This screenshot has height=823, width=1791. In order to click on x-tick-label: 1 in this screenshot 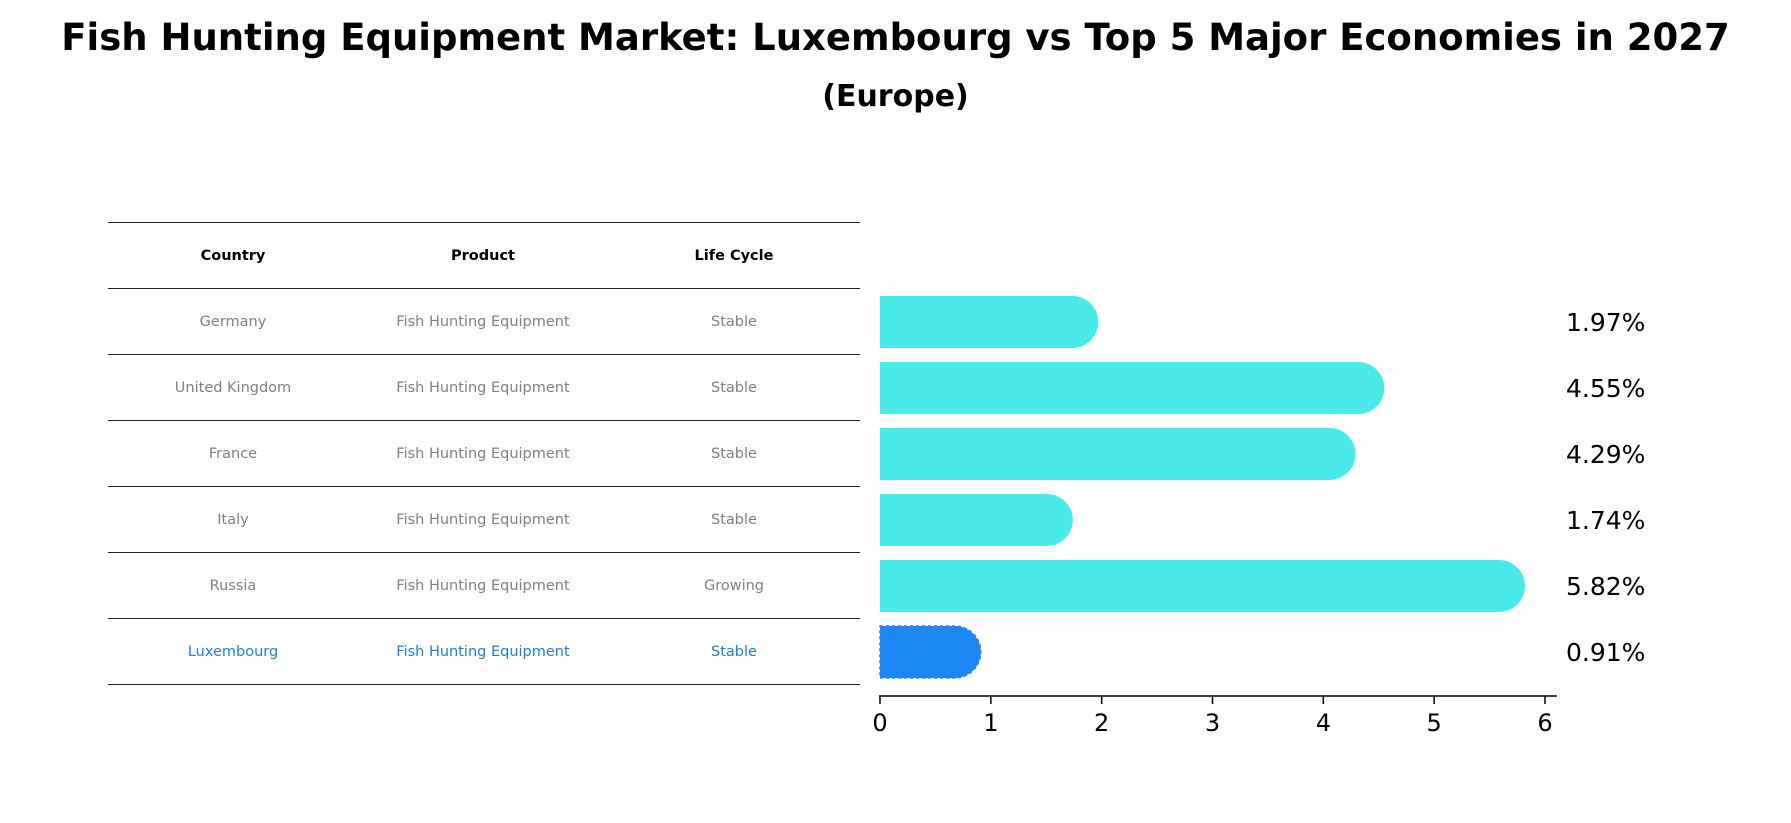, I will do `click(990, 723)`.